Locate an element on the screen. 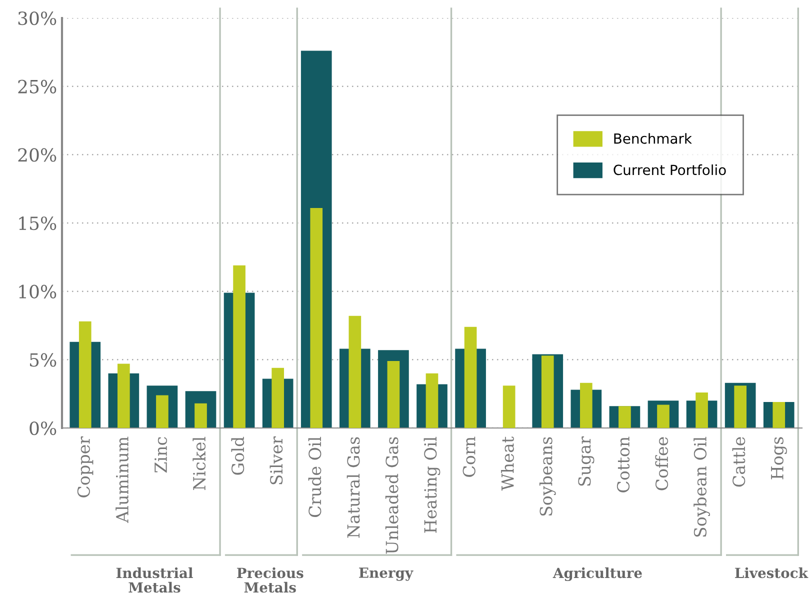  text: Energy is located at coordinates (386, 574).